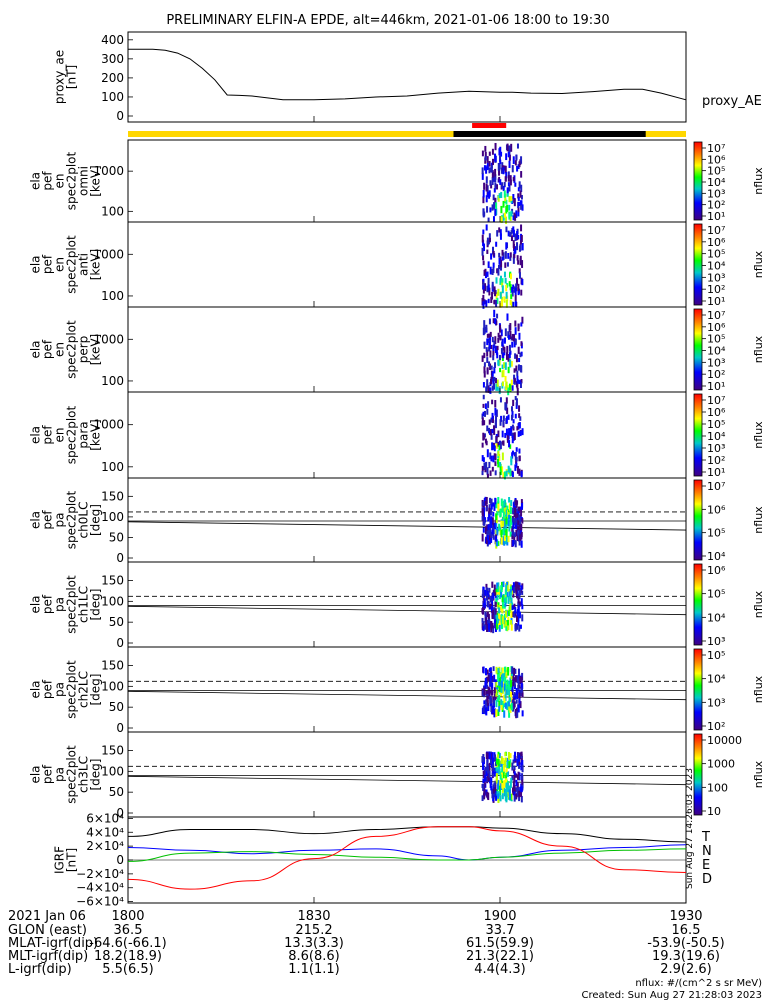 The height and width of the screenshot is (1000, 775). I want to click on spec-para-ylabel-line: spec2plot, so click(72, 434).